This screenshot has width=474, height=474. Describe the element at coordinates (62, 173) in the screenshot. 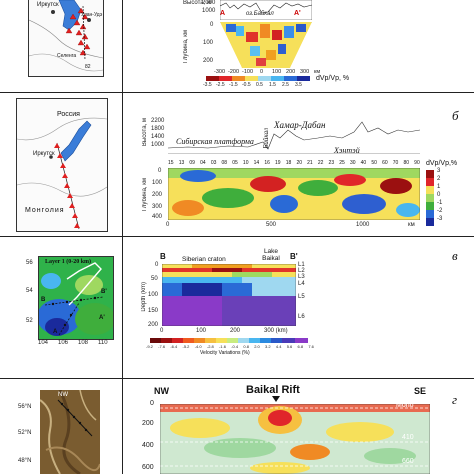

I see `map-b-drawing` at that location.